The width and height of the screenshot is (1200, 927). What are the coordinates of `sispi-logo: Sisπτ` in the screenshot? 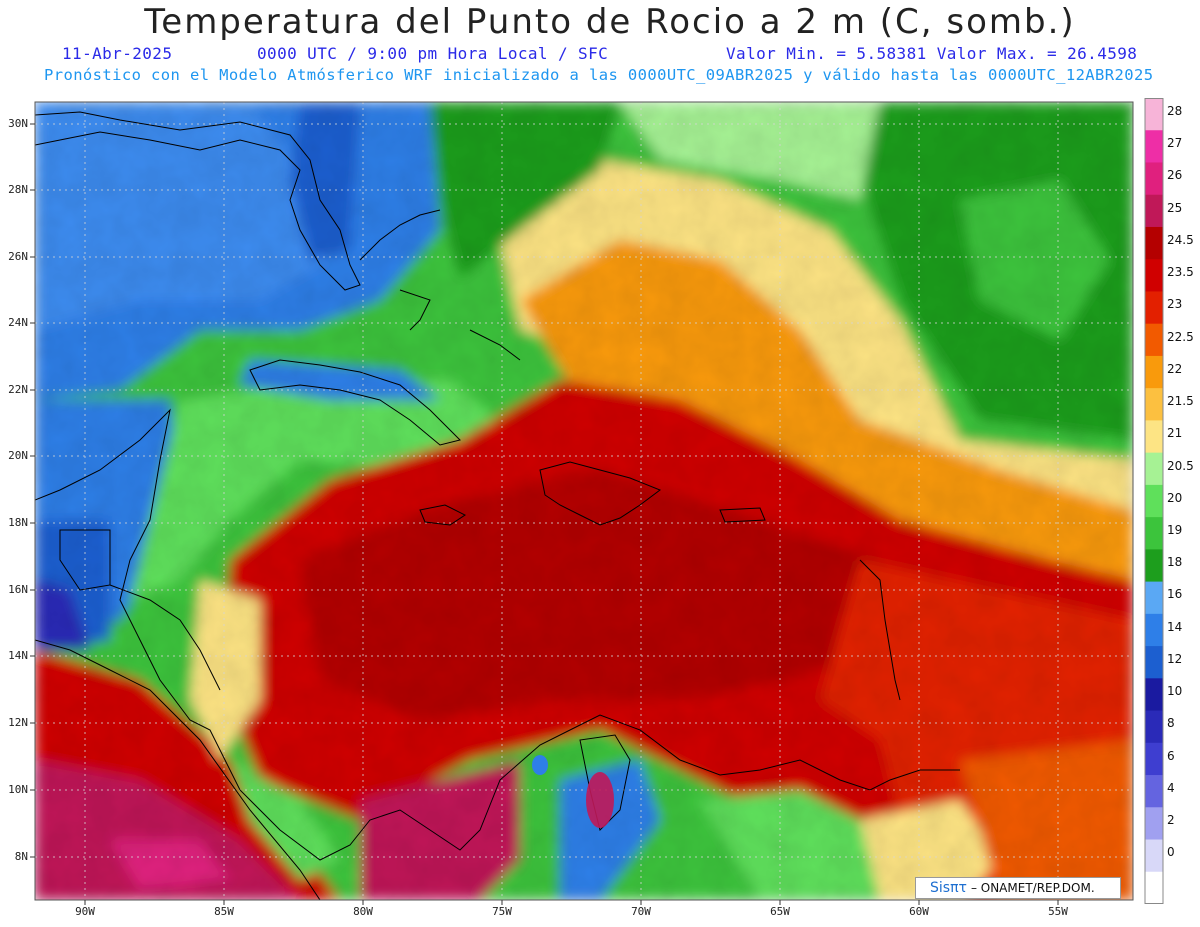 It's located at (948, 888).